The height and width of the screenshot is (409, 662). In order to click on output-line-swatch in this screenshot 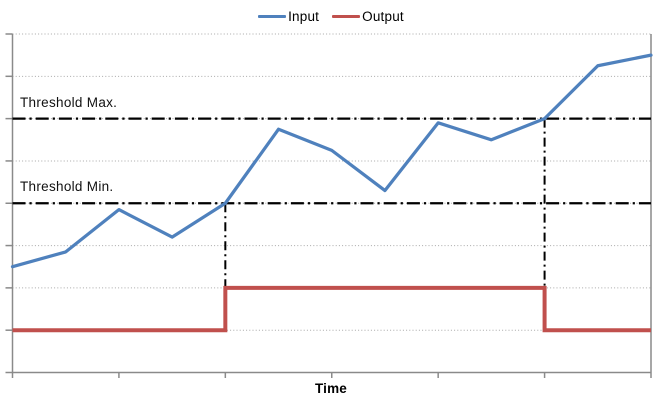, I will do `click(346, 16)`.